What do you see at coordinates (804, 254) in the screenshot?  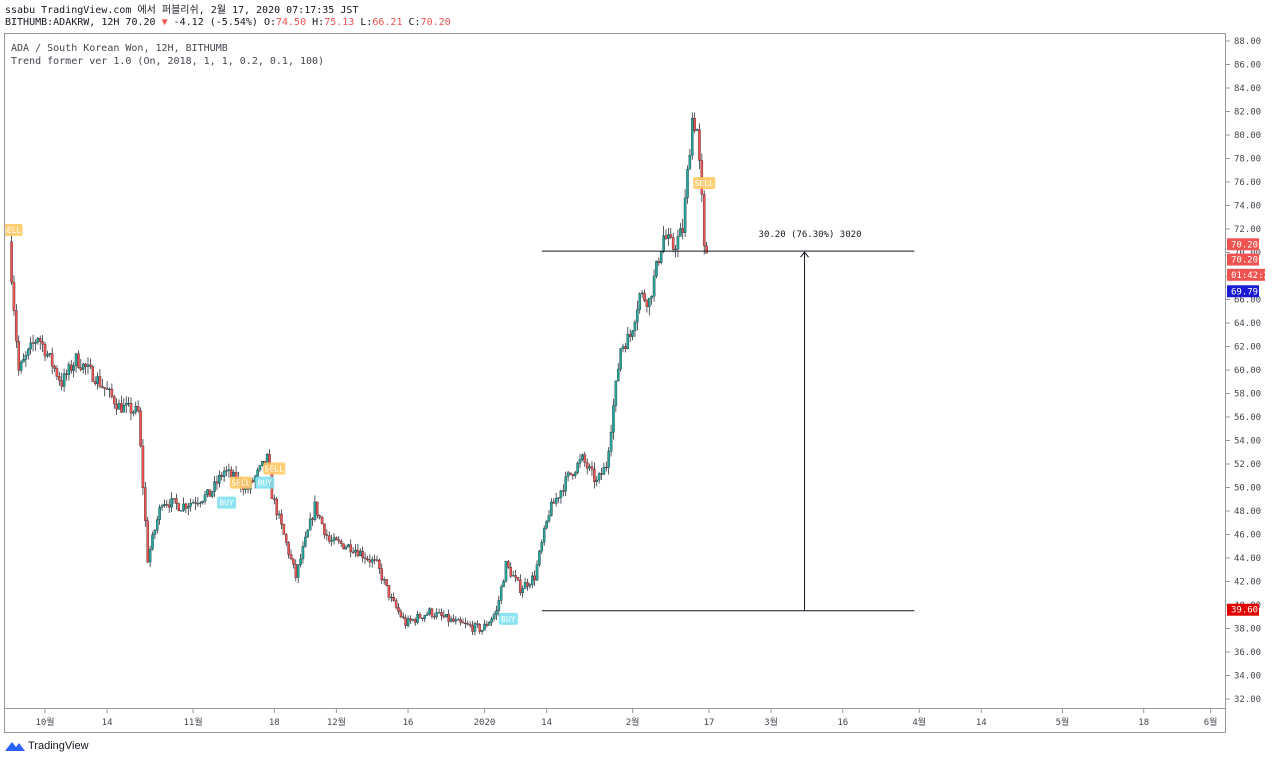 I see `measure-arrow-head-icon` at bounding box center [804, 254].